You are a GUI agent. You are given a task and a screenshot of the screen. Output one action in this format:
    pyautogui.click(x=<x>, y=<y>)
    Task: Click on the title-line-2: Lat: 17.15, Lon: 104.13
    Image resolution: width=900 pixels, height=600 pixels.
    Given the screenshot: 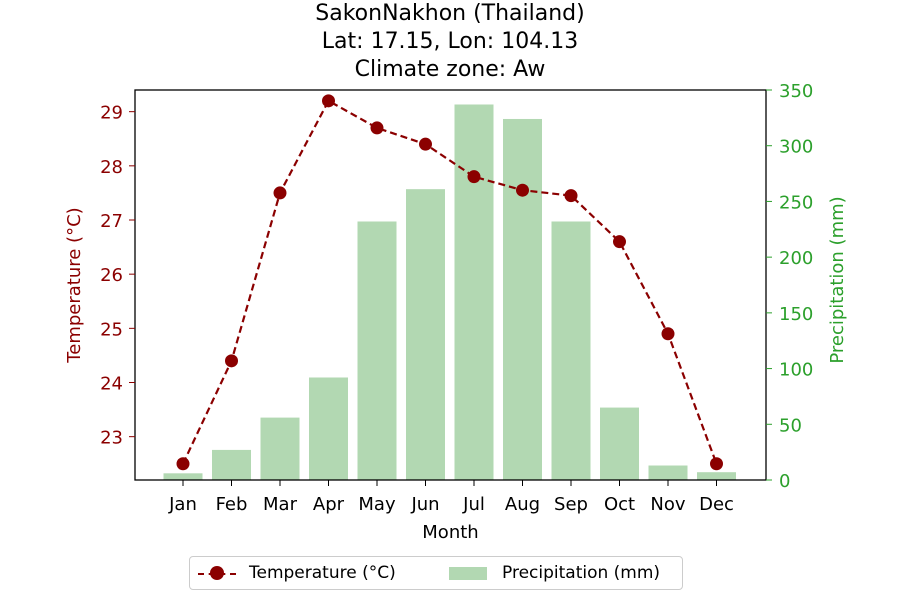 What is the action you would take?
    pyautogui.click(x=450, y=41)
    